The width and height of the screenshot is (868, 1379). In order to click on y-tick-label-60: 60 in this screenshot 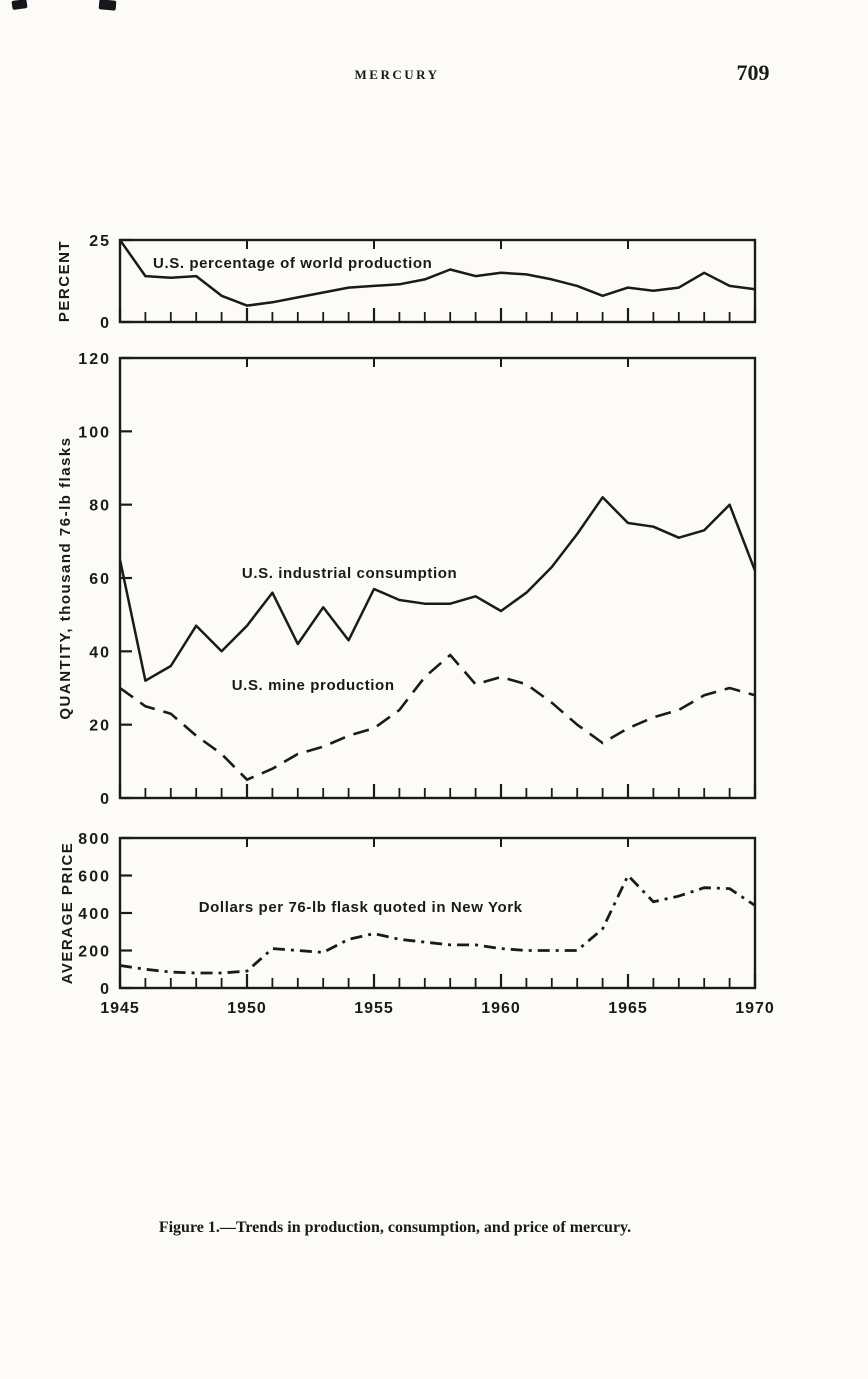, I will do `click(100, 579)`.